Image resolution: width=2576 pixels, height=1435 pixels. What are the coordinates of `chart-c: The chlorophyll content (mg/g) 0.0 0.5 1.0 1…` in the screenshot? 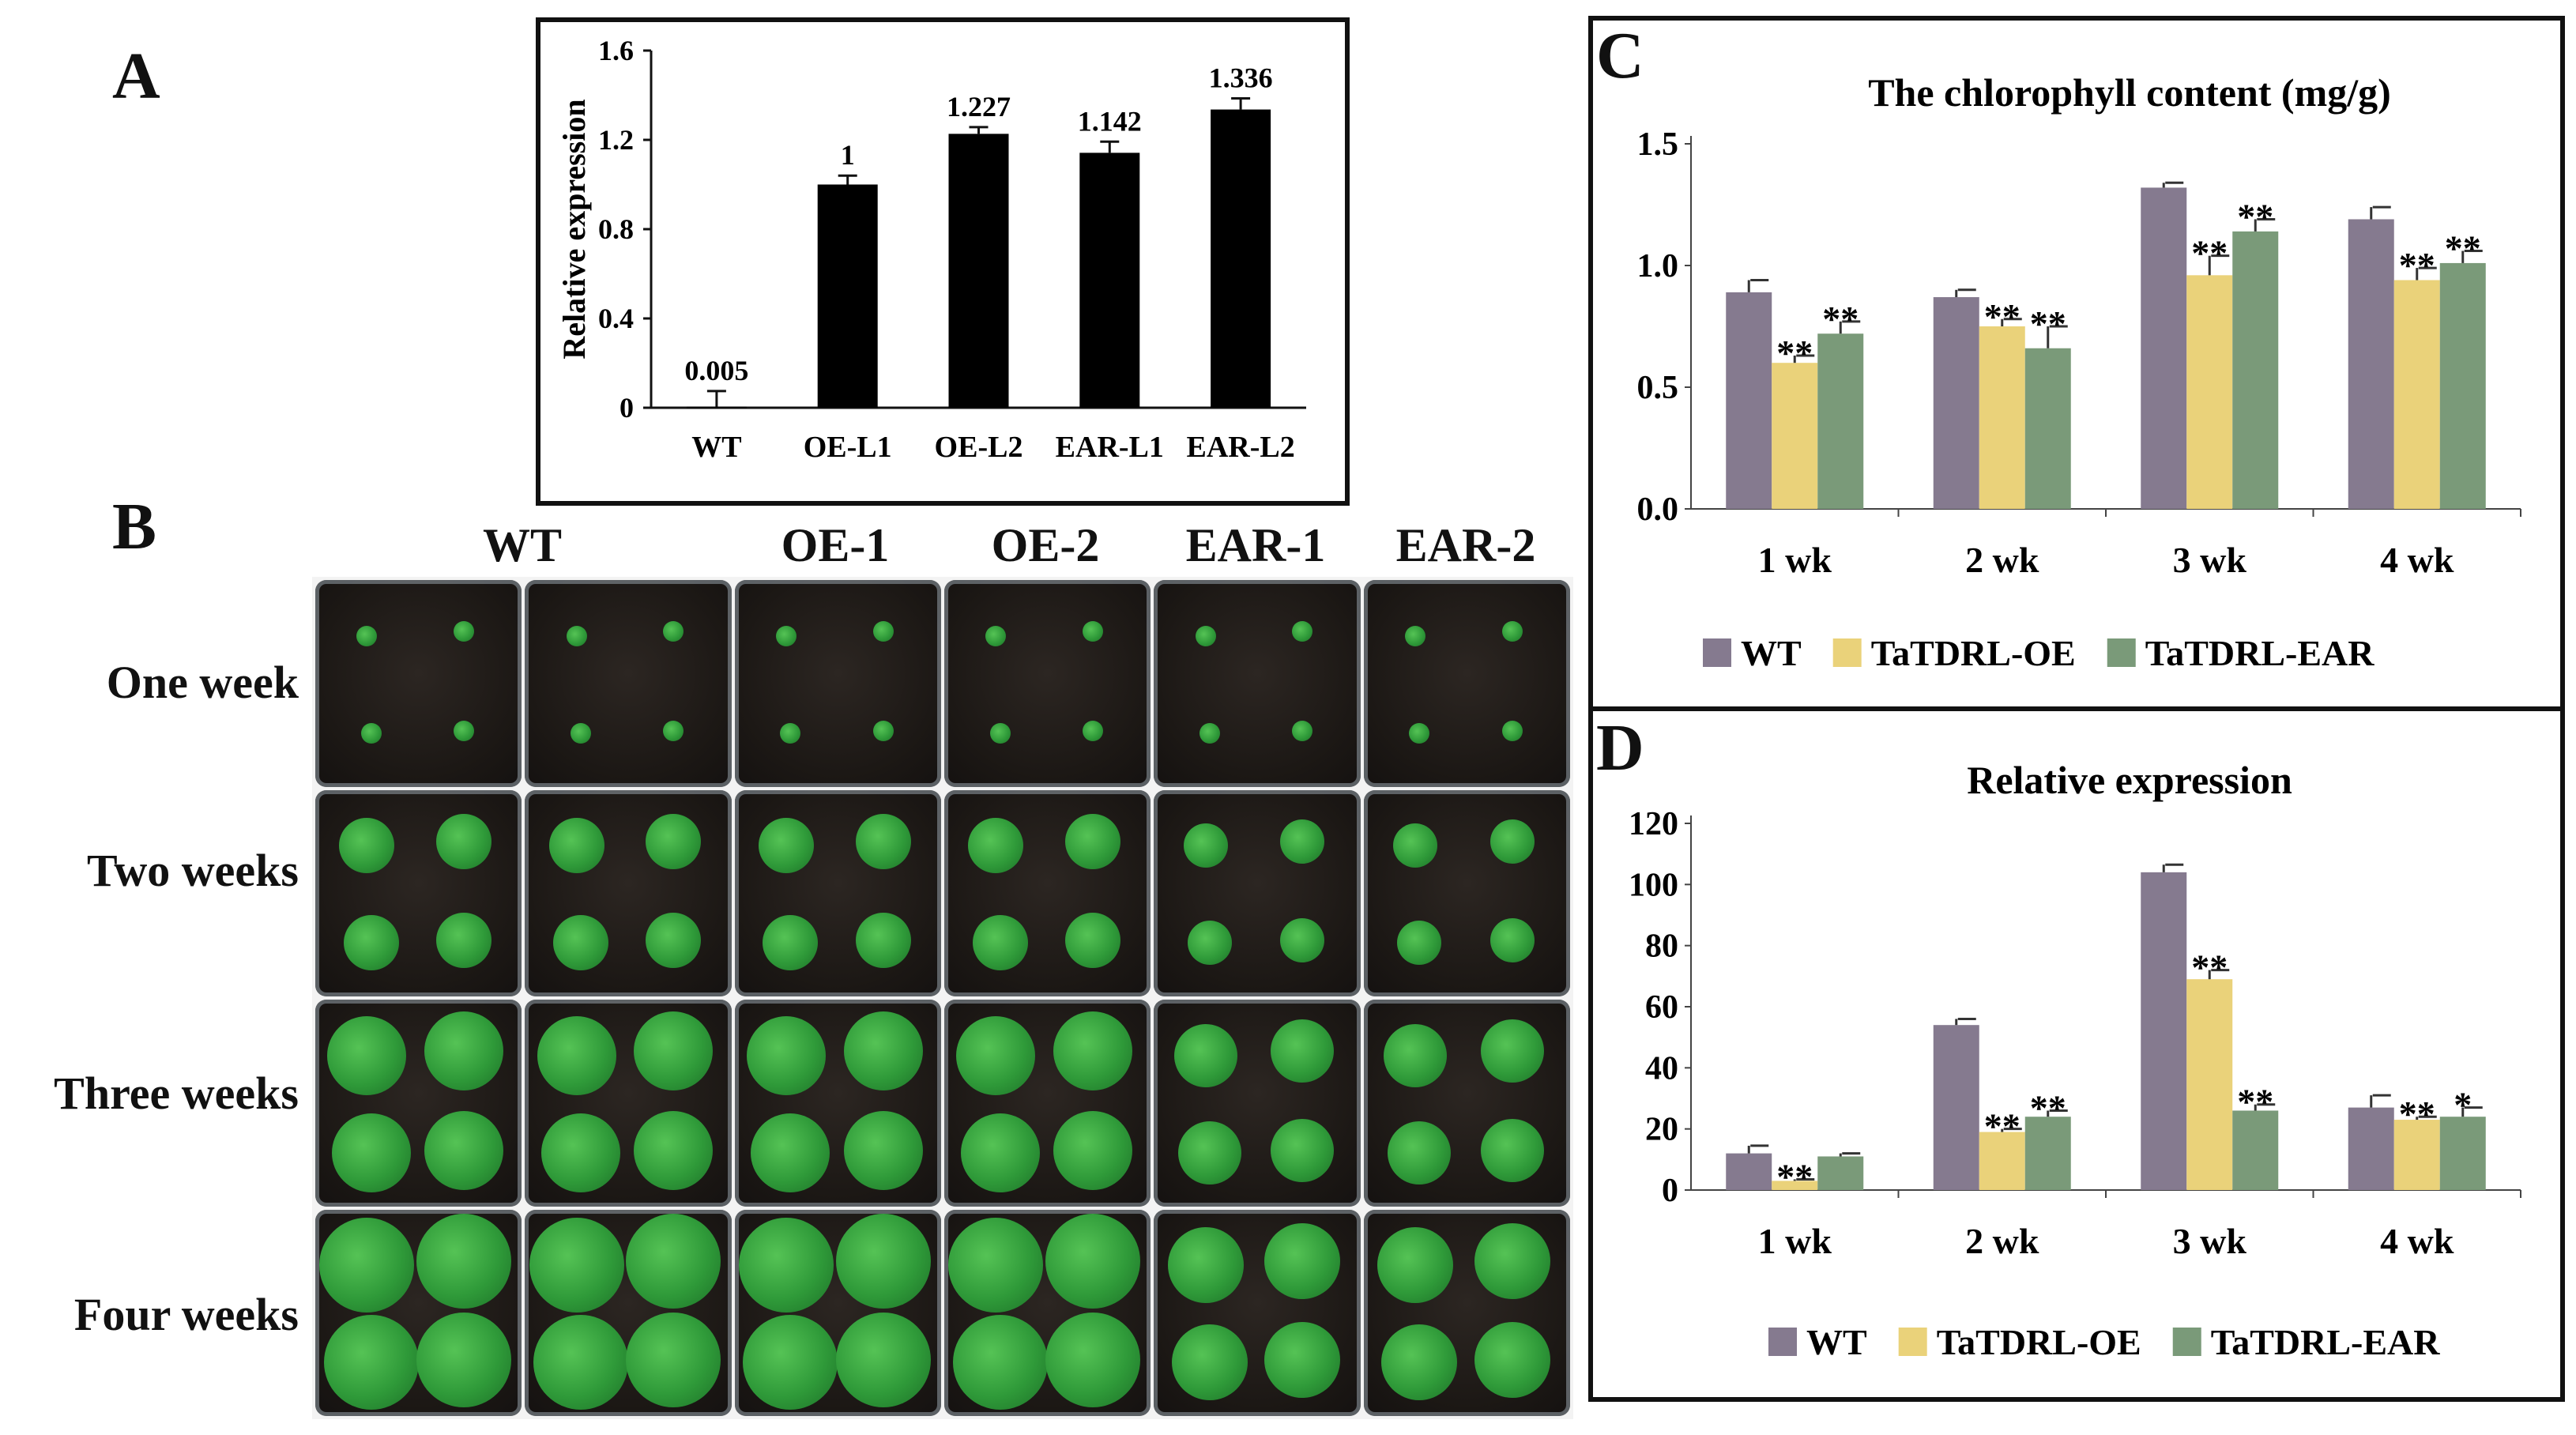 It's located at (2079, 371).